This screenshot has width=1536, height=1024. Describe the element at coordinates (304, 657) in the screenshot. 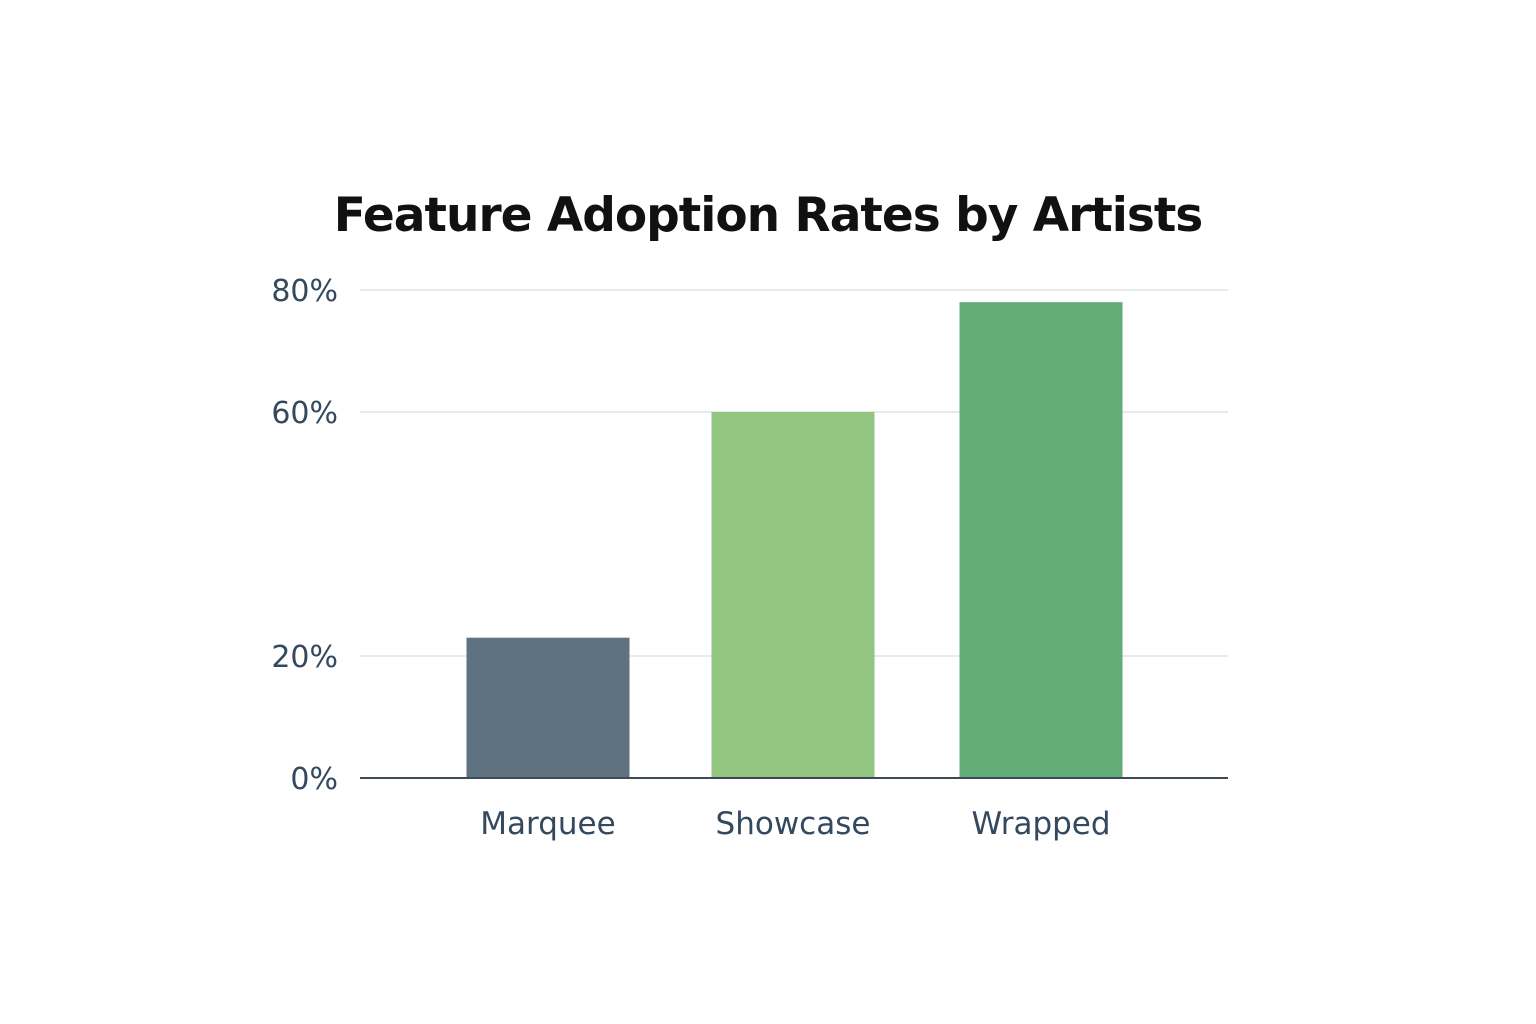

I see `y-tick-label: 20%` at that location.